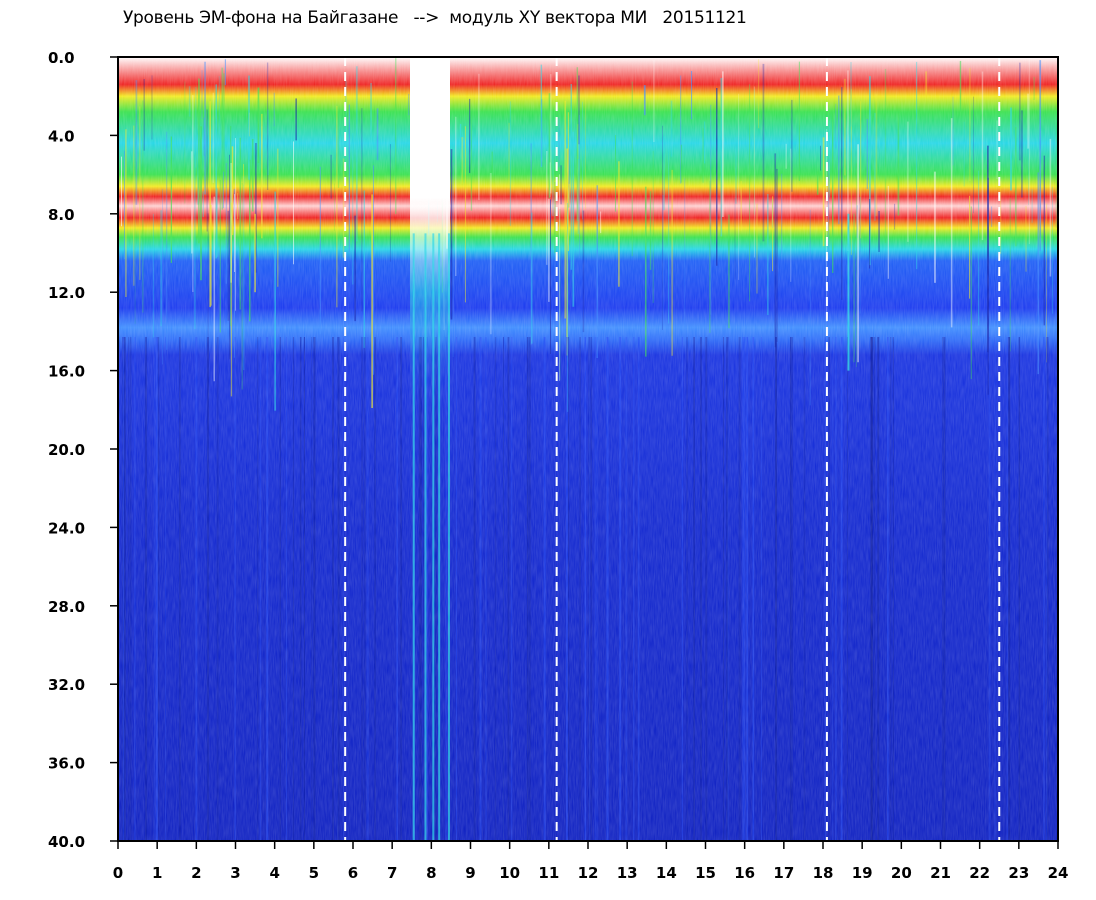 This screenshot has height=900, width=1096. What do you see at coordinates (548, 873) in the screenshot?
I see `x-tick-label: 11` at bounding box center [548, 873].